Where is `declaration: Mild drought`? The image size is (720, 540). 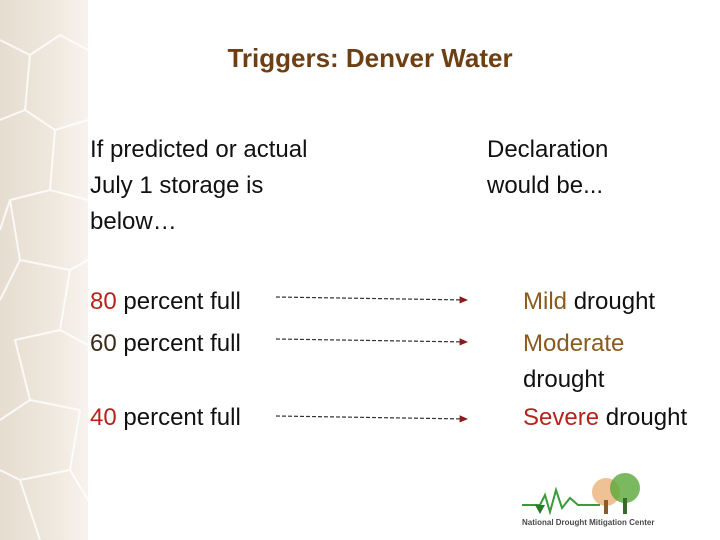
declaration: Mild drought is located at coordinates (589, 302).